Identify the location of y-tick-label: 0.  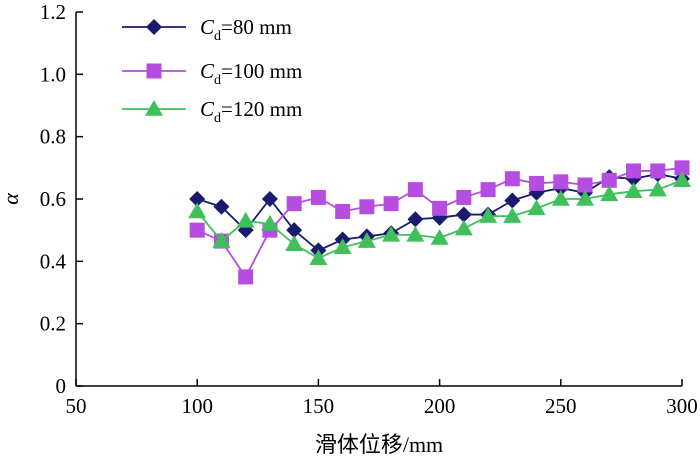
(61, 386).